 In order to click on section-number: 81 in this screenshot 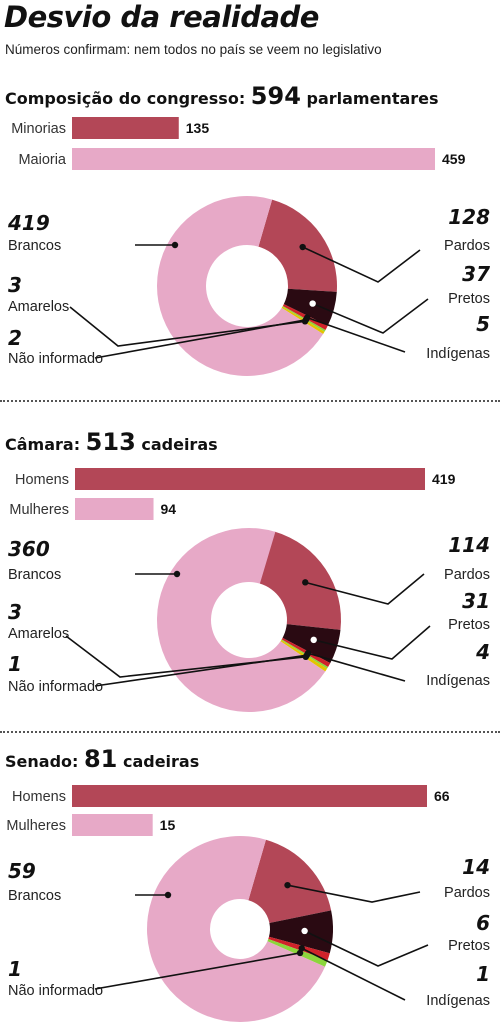, I will do `click(100, 759)`.